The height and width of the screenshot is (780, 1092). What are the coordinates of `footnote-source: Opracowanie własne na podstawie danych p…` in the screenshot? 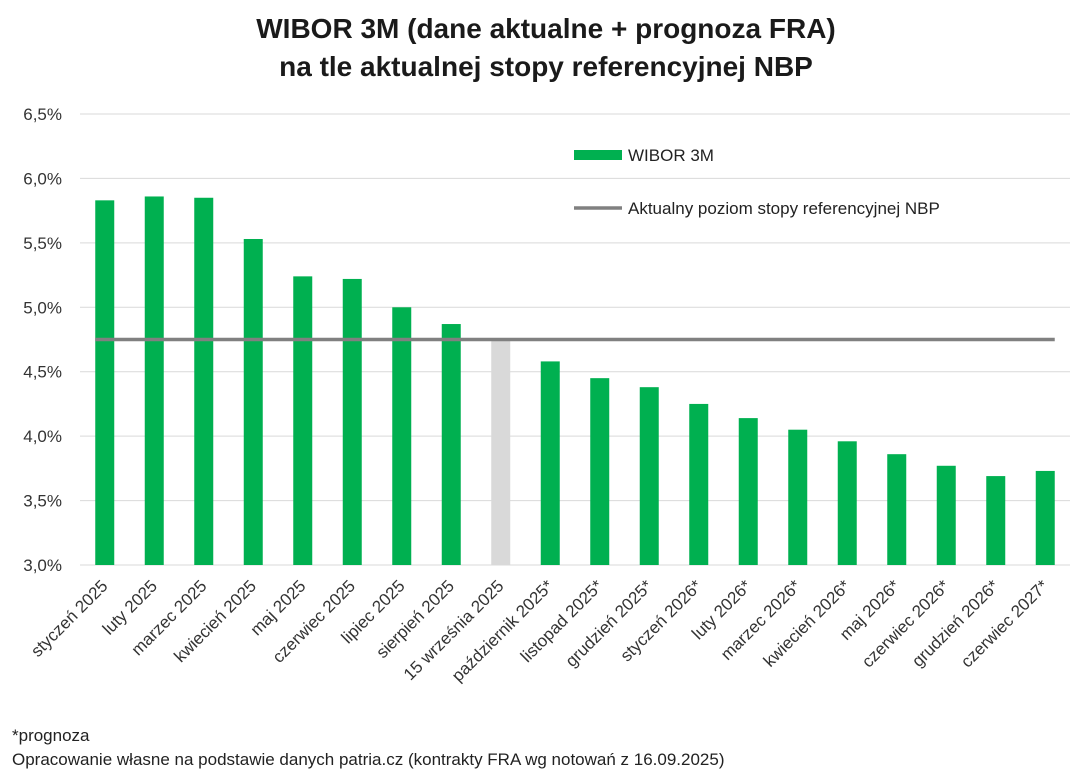 It's located at (368, 759).